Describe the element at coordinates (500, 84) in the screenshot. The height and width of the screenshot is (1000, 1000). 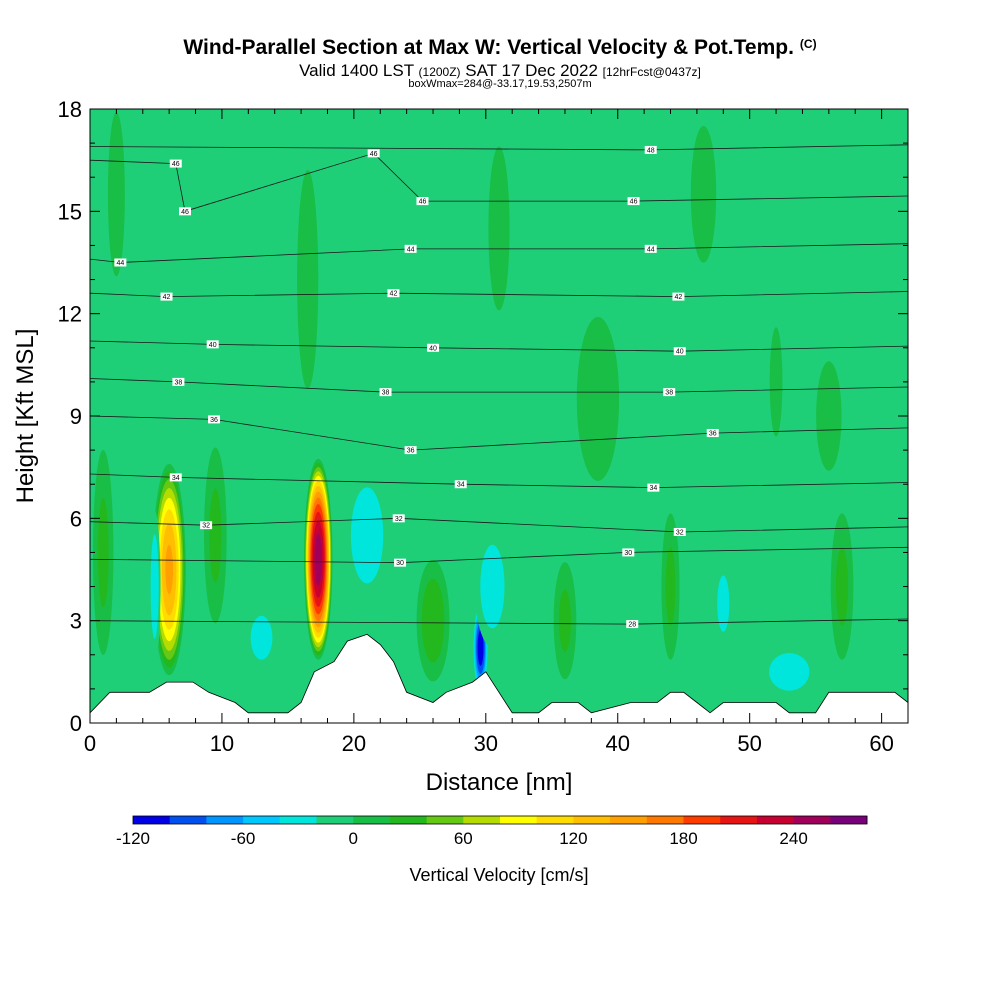
I see `box-max-info: boxWmax=284@-33.17,19.53,2507m` at that location.